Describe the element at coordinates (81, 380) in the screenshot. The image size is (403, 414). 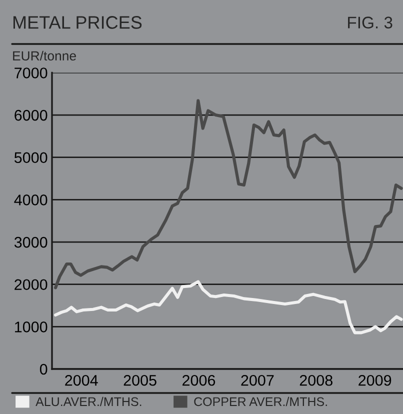
I see `x-tick-label: 2004` at that location.